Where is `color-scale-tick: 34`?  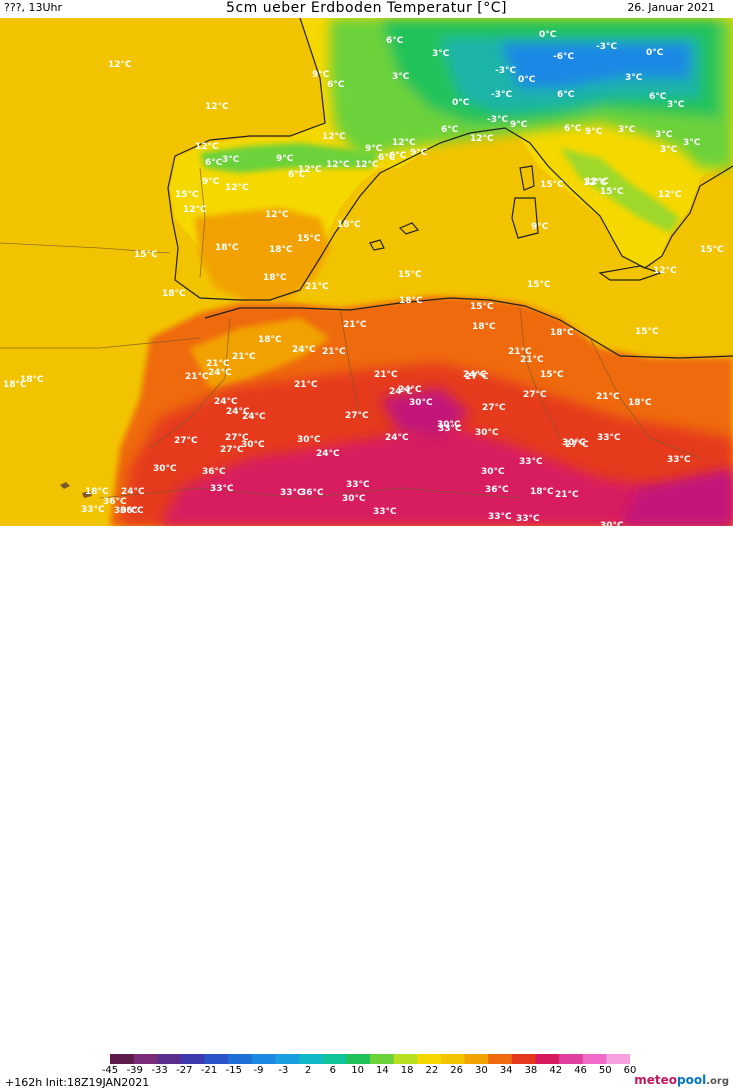 color-scale-tick: 34 is located at coordinates (506, 1070).